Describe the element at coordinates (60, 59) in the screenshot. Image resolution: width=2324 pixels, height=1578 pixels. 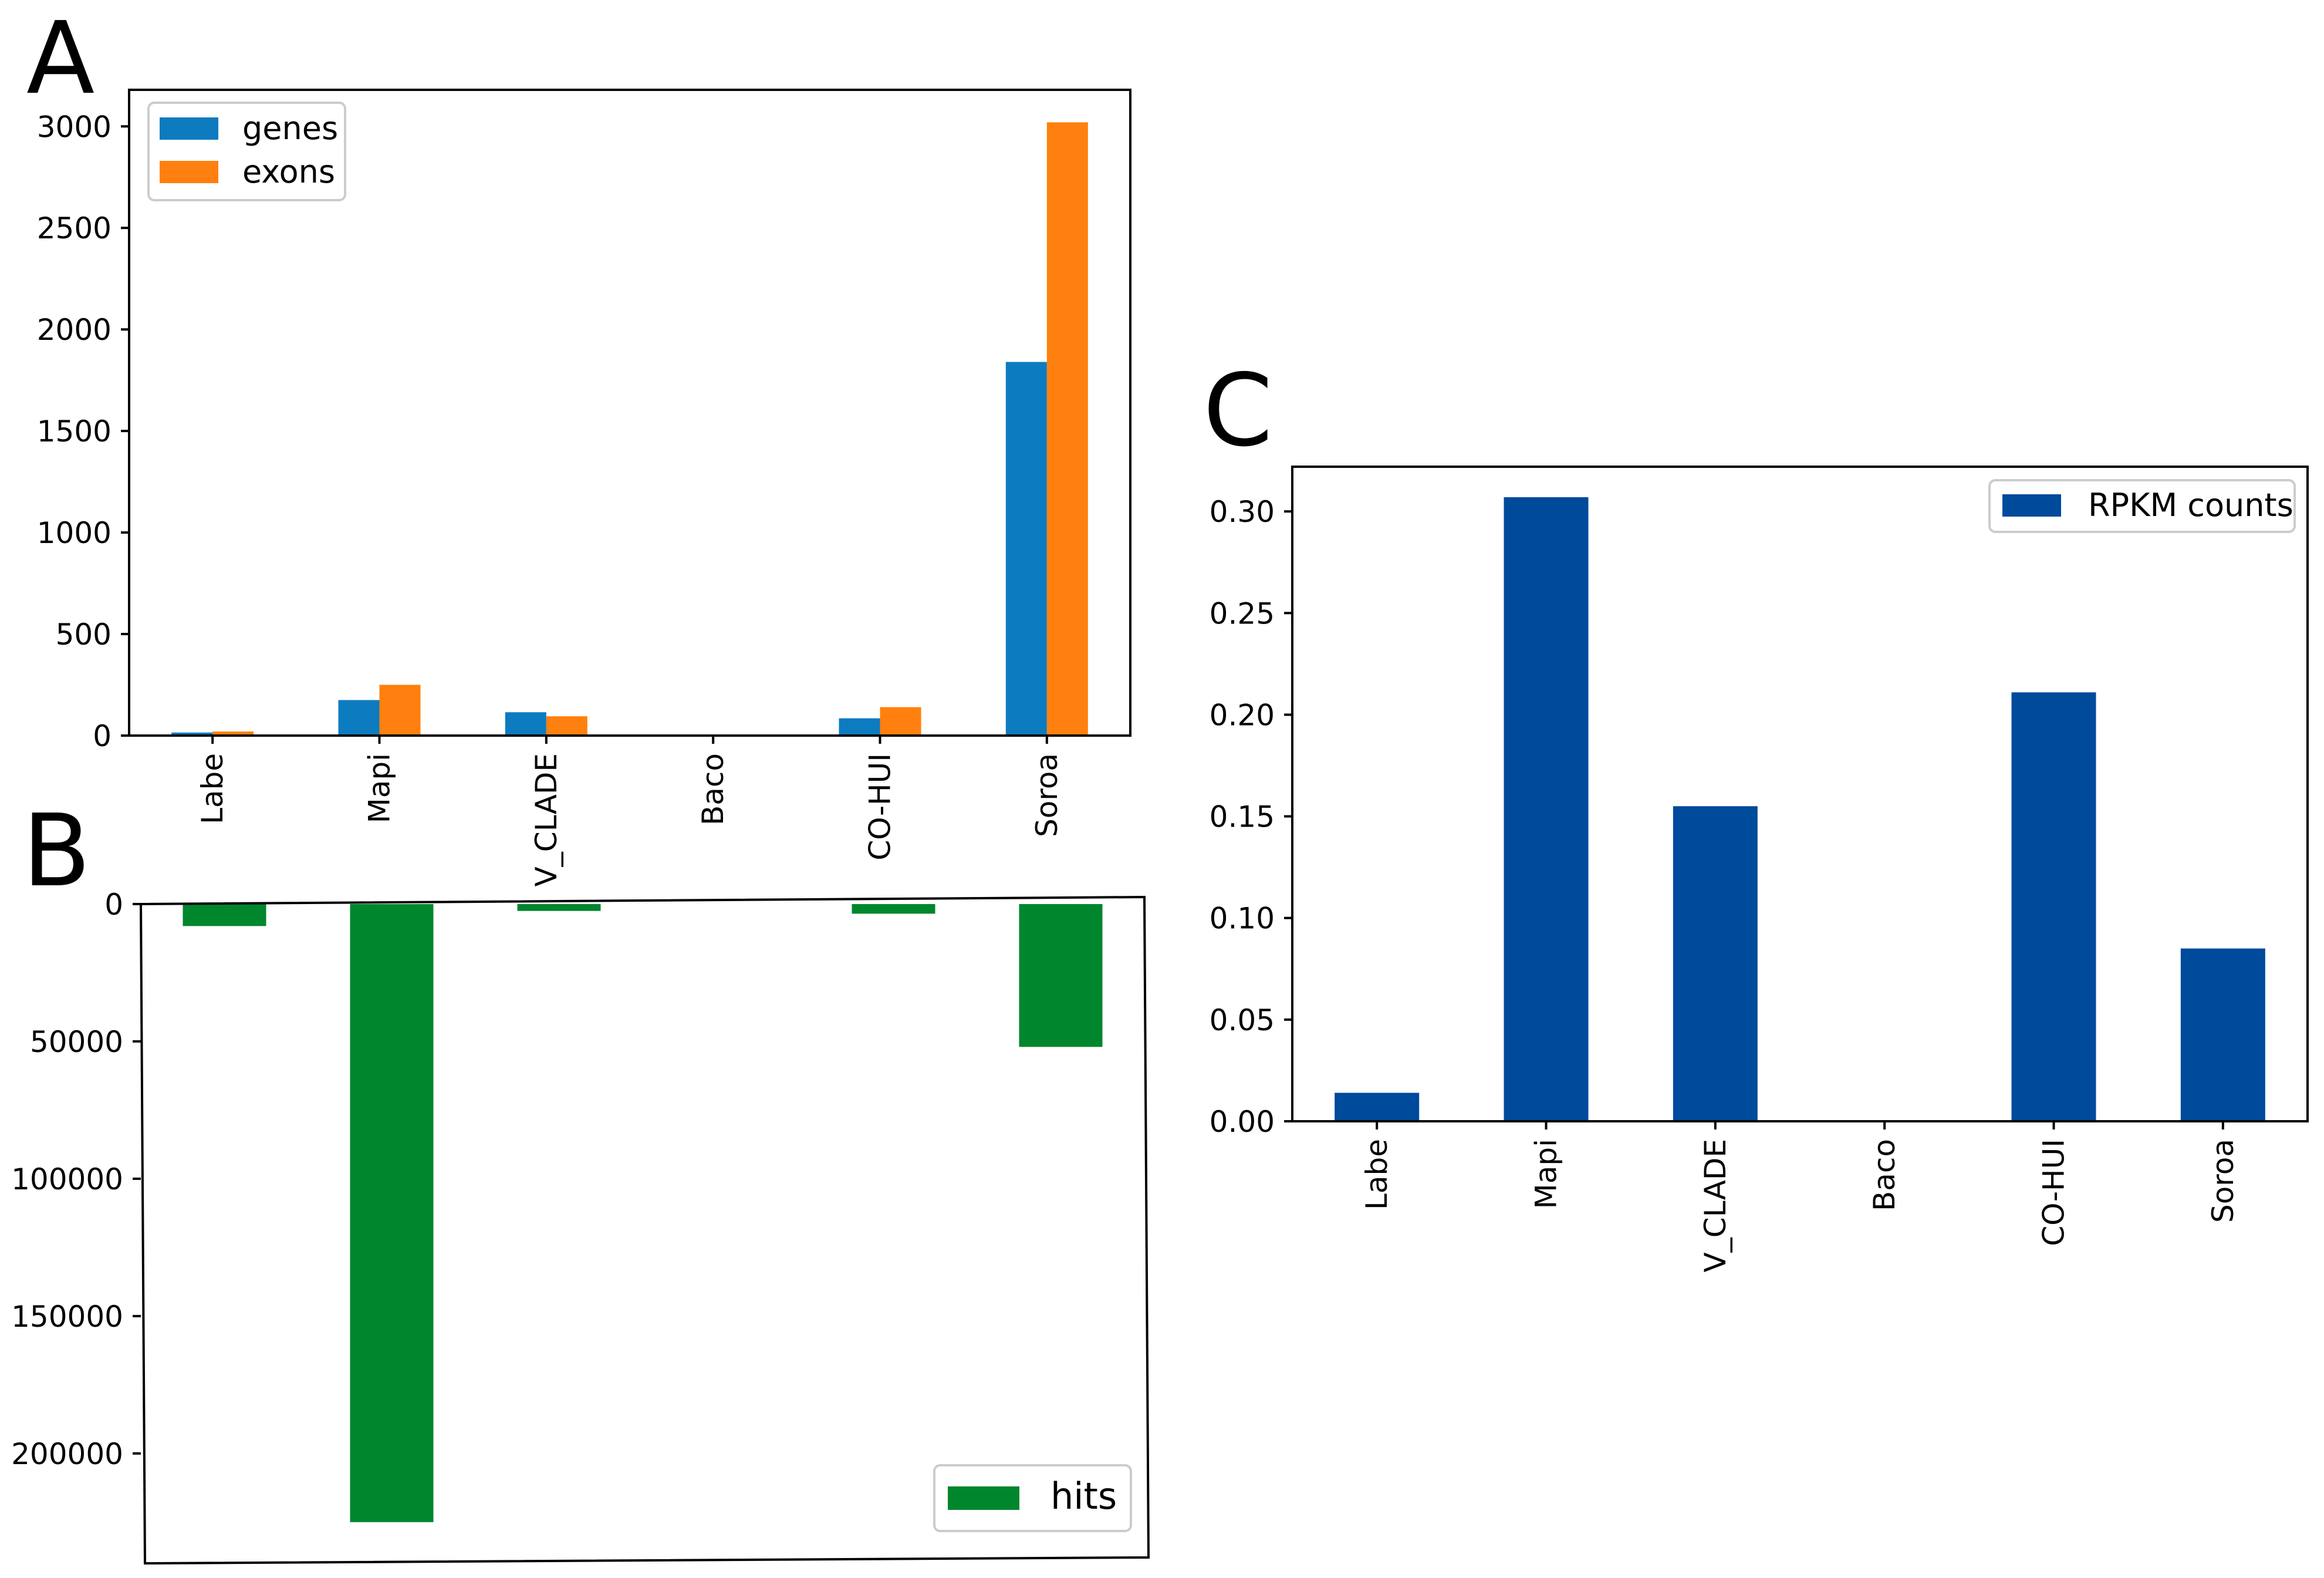
I see `panel-label-a: A` at that location.